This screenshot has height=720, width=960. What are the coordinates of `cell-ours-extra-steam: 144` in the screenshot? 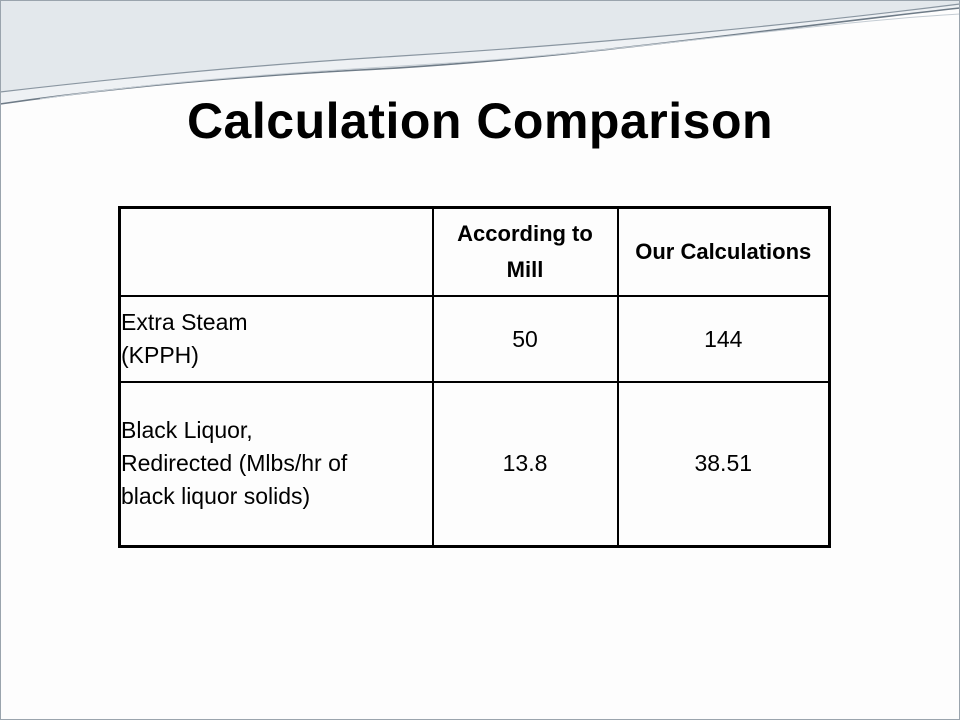 It's located at (723, 339).